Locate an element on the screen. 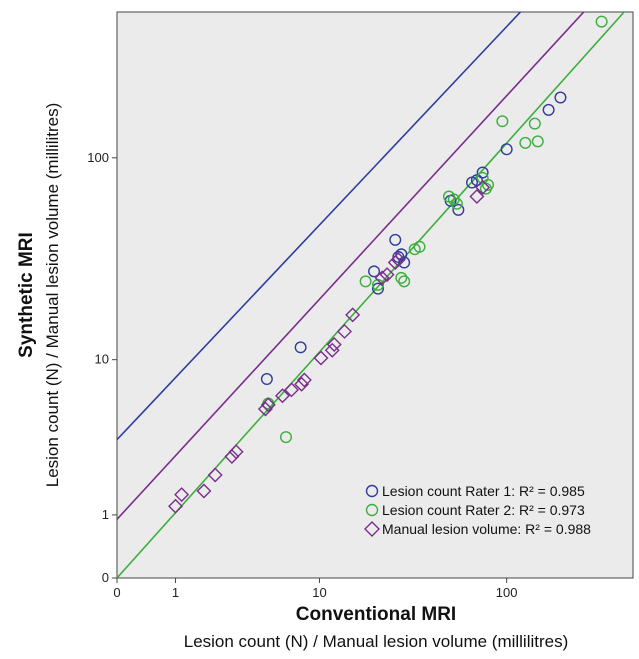  legend-label: Manual lesion volume: R² = 0.988 is located at coordinates (486, 529).